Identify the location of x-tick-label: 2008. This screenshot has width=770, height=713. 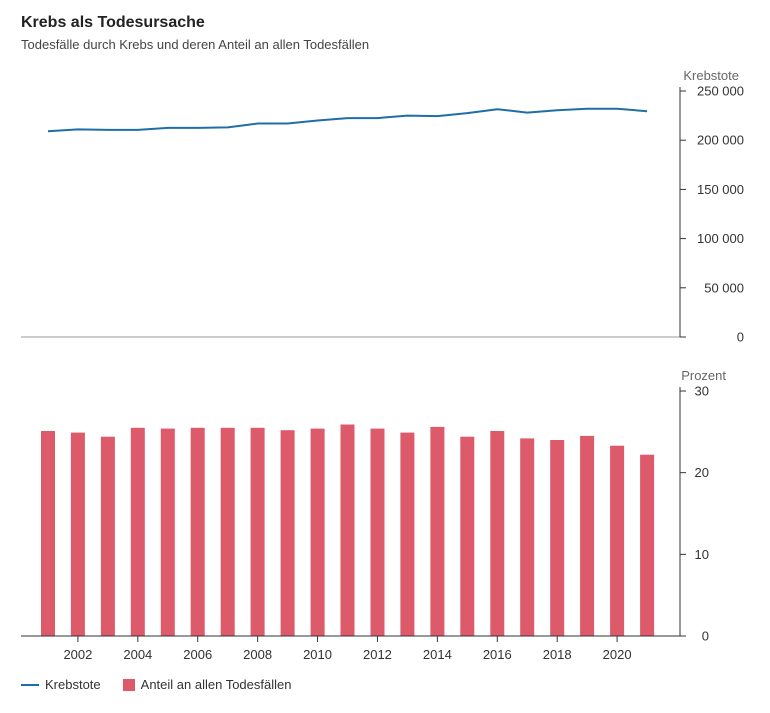
(257, 654).